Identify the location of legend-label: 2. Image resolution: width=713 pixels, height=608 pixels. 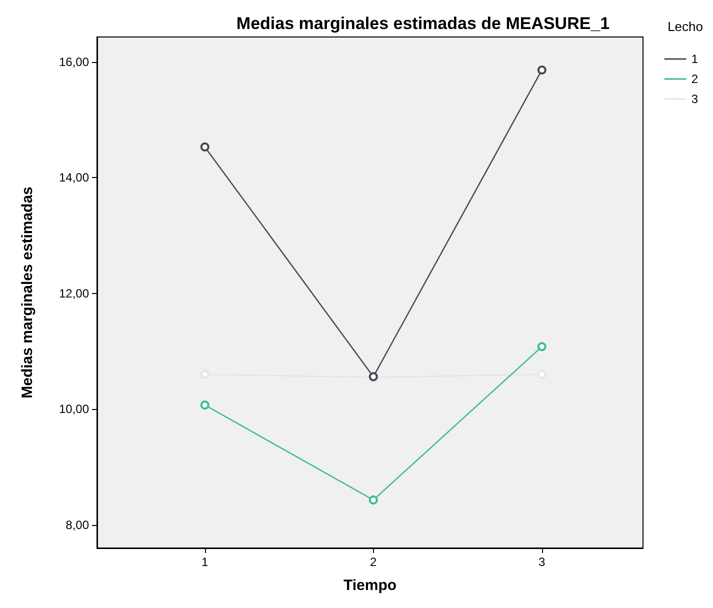
(694, 79).